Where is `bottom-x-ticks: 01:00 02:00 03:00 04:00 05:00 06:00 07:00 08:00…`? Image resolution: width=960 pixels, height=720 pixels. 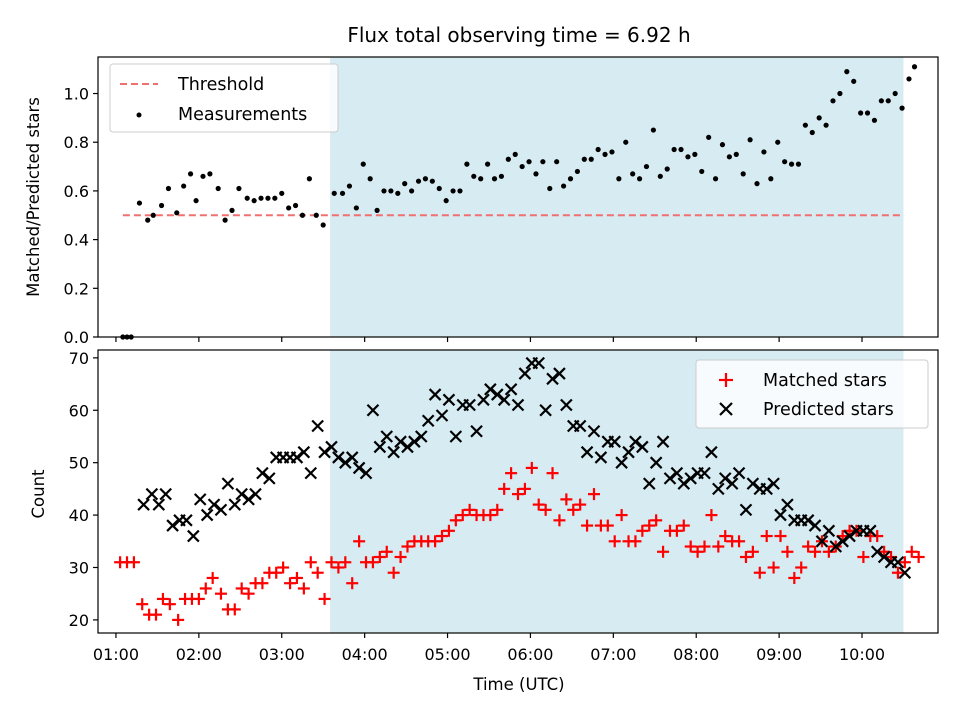 bottom-x-ticks: 01:00 02:00 03:00 04:00 05:00 06:00 07:00 08:00… is located at coordinates (489, 648).